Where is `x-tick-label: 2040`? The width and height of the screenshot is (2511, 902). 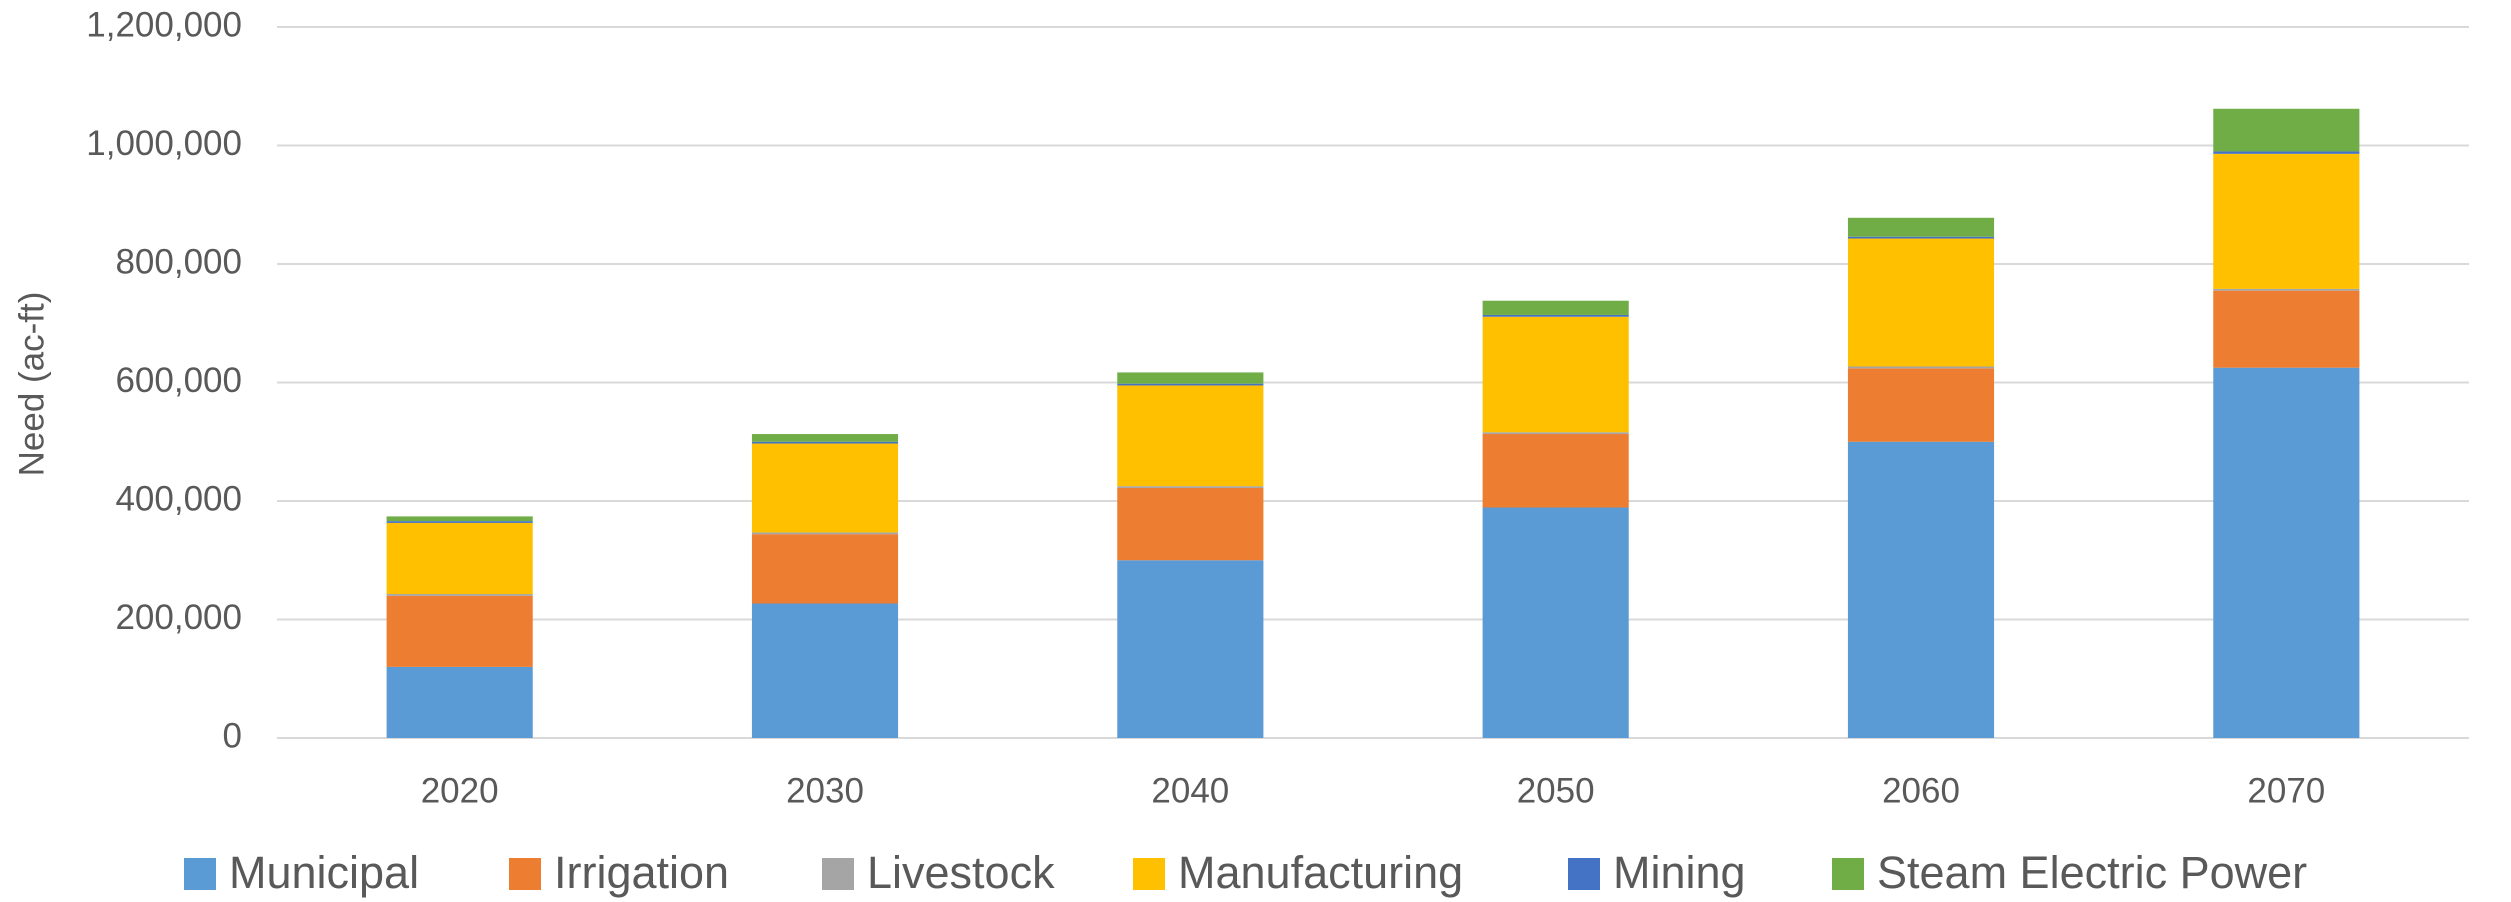
x-tick-label: 2040 is located at coordinates (1190, 790).